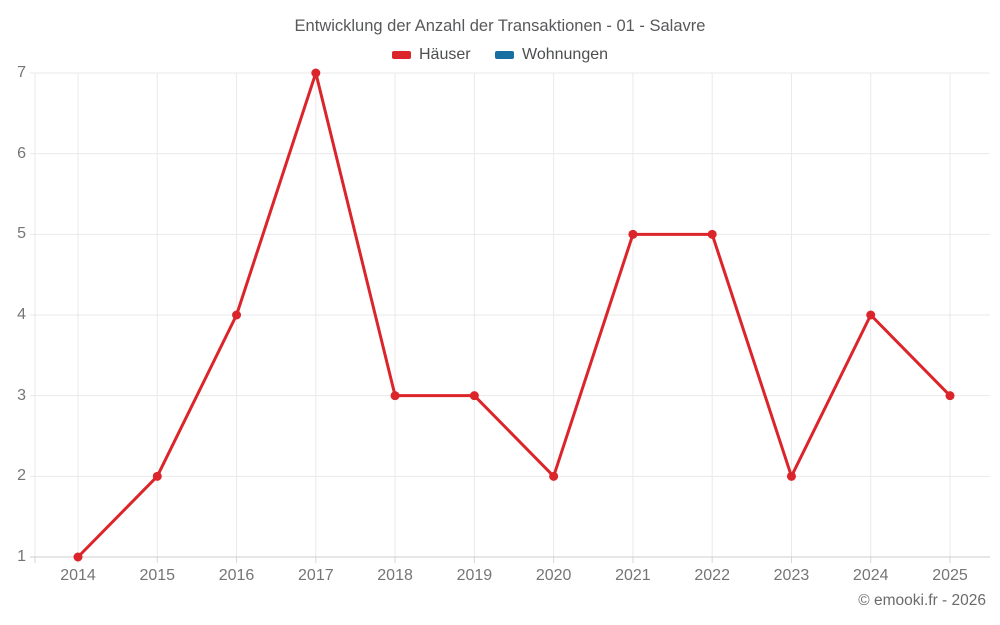 The width and height of the screenshot is (1000, 625). What do you see at coordinates (505, 55) in the screenshot?
I see `legend-swatch-wohnungen-icon` at bounding box center [505, 55].